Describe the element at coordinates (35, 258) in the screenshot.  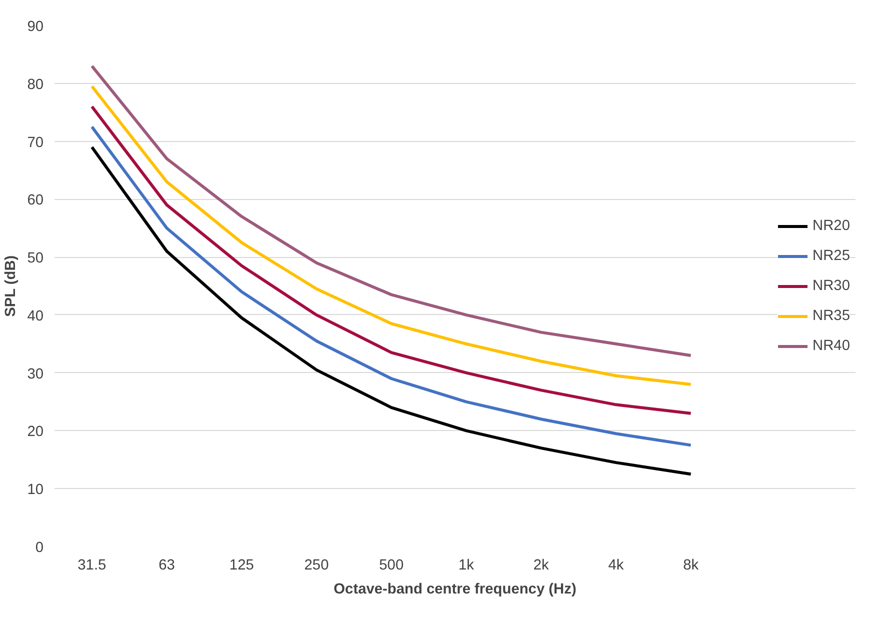
I see `y-tick-label: 50` at that location.